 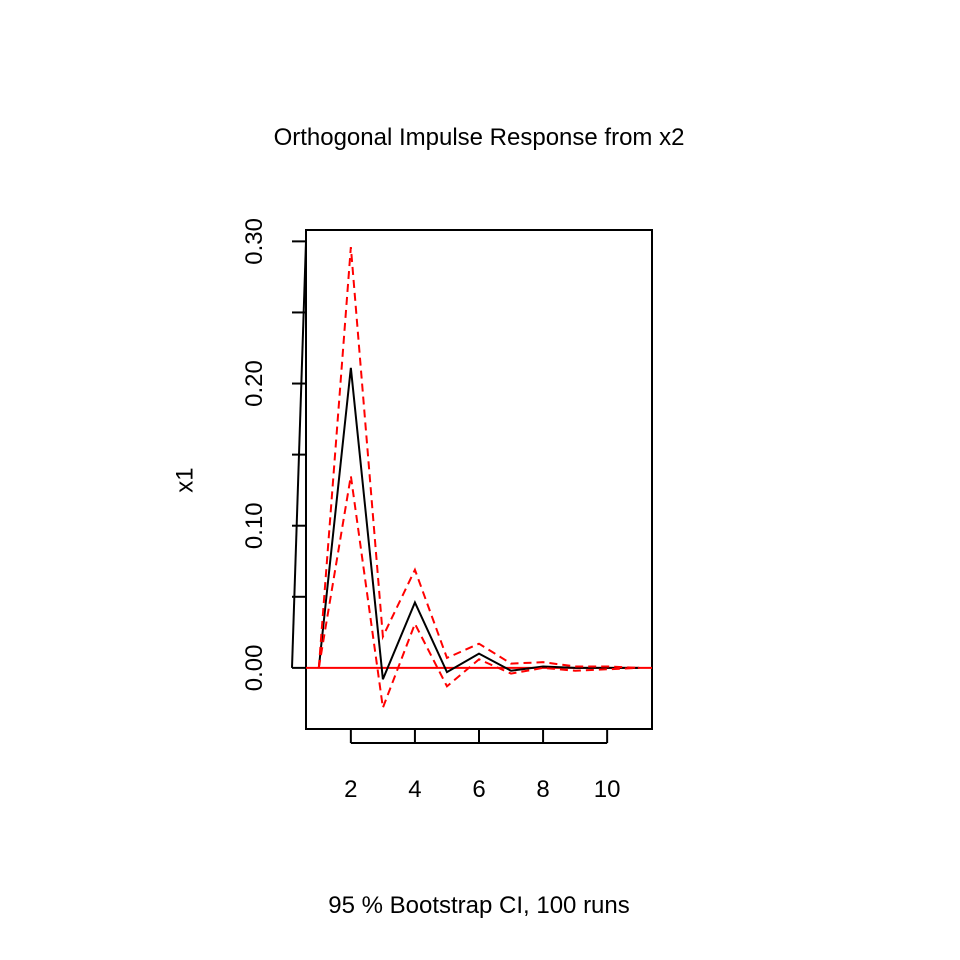 I want to click on x-tick-label: 6, so click(x=478, y=789).